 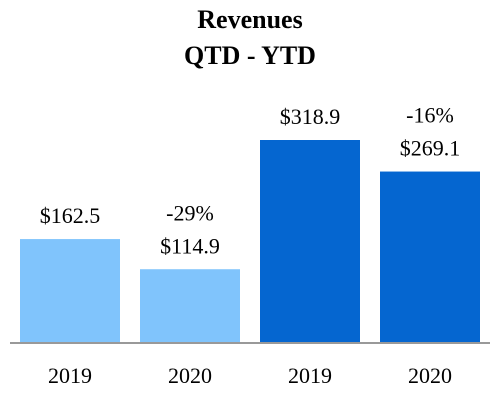 What do you see at coordinates (190, 212) in the screenshot?
I see `change-label: -29%` at bounding box center [190, 212].